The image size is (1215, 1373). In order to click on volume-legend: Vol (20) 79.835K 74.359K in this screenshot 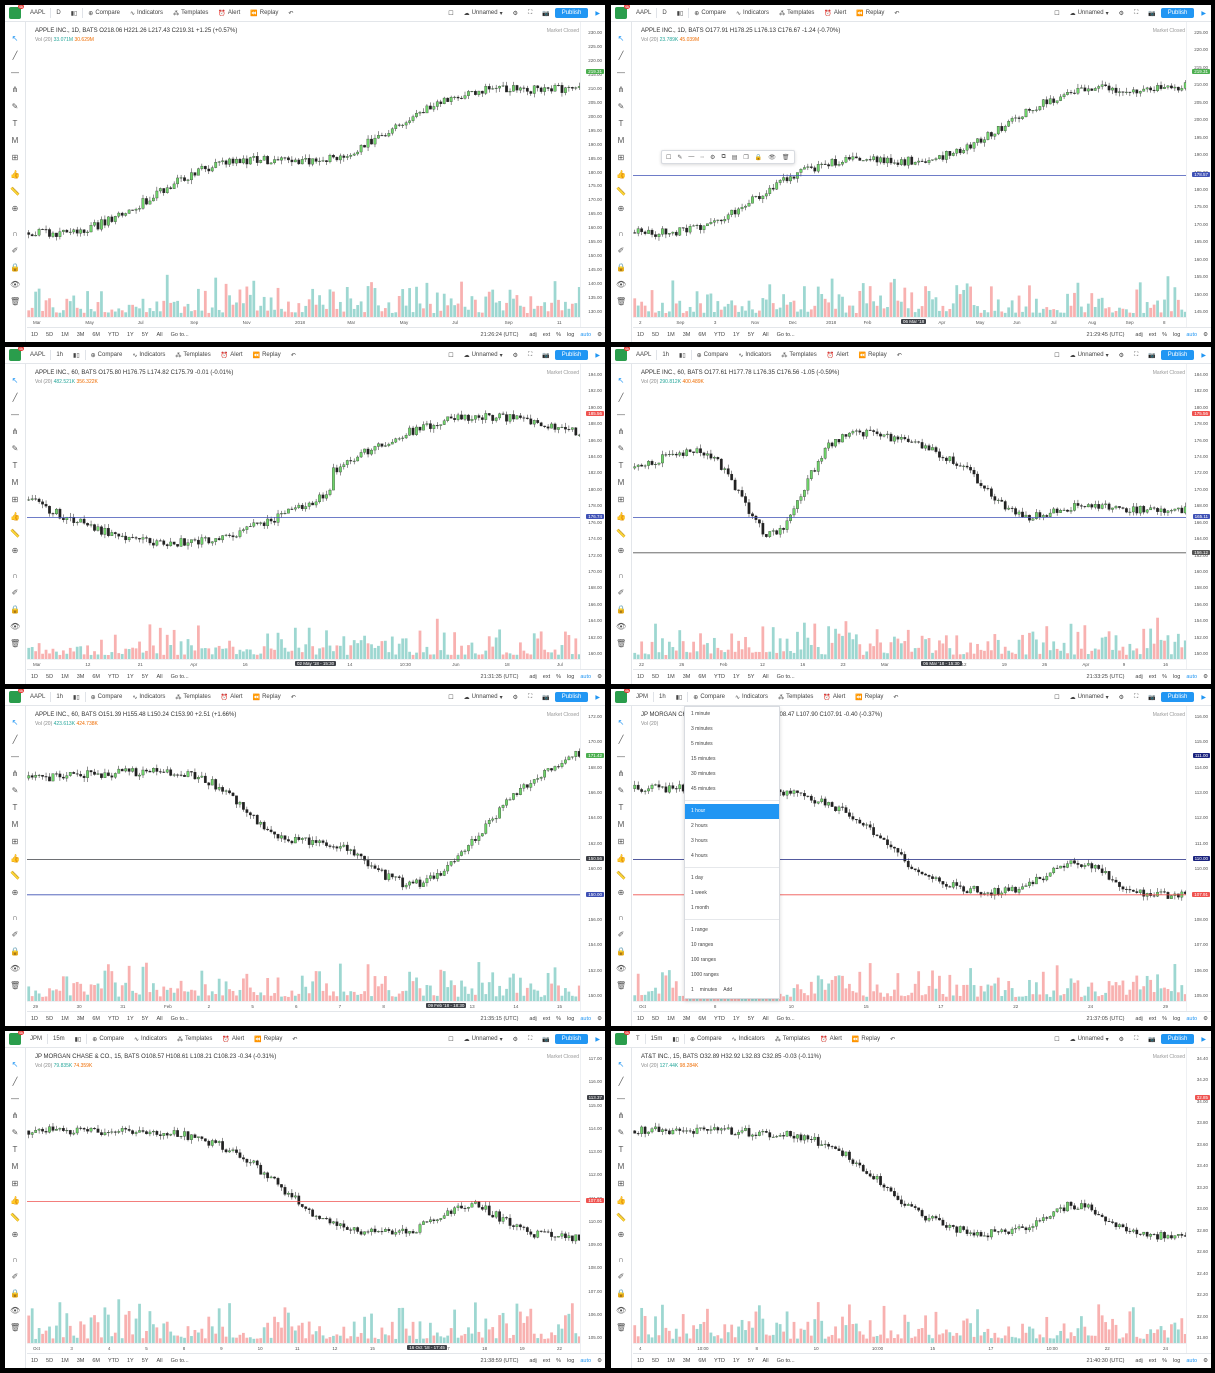, I will do `click(63, 1066)`.